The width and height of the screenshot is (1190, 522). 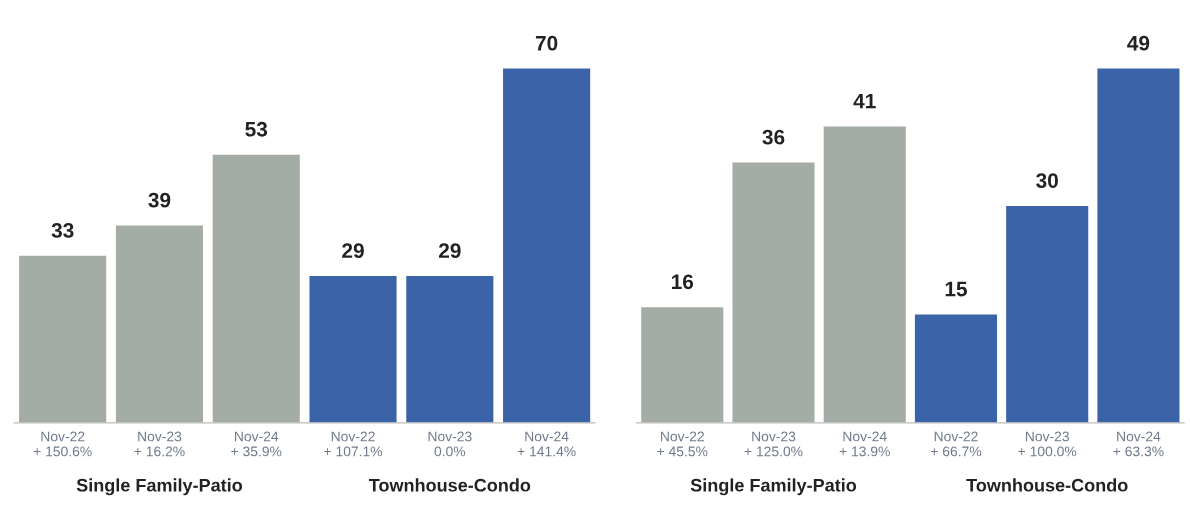 I want to click on data-label: 70, so click(x=546, y=43).